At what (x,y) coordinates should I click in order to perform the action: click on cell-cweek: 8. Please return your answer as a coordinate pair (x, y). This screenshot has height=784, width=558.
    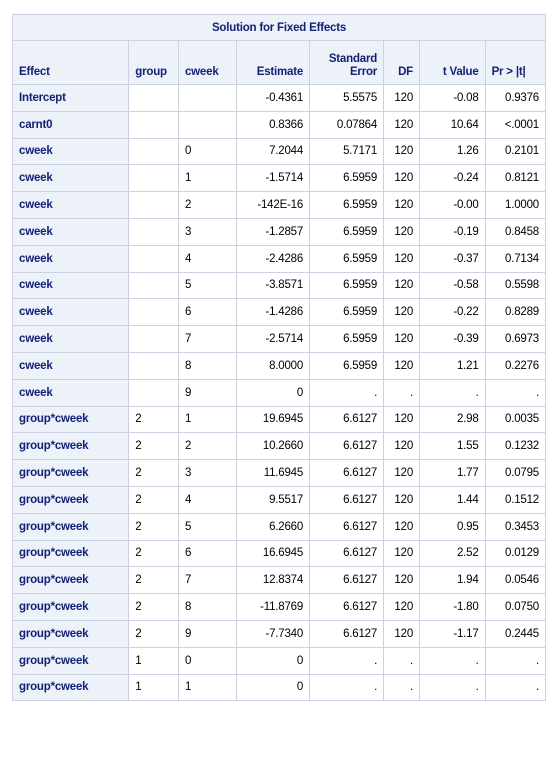
    Looking at the image, I should click on (207, 607).